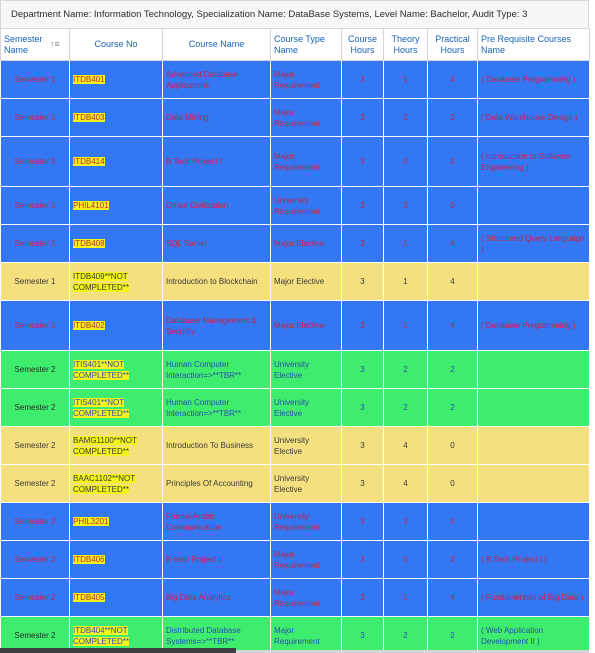 Image resolution: width=595 pixels, height=653 pixels. I want to click on course-name-cell: Distributed Database Systems=>**TBR**, so click(216, 634).